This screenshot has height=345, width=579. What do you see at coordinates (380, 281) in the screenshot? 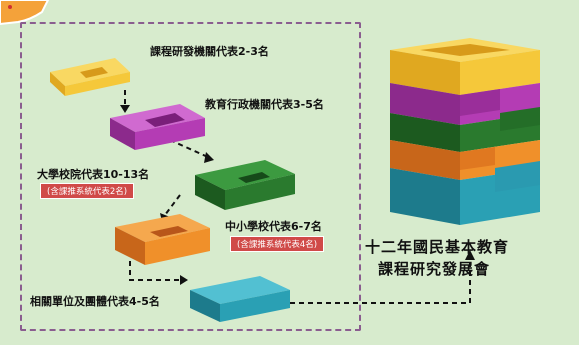
I see `arrow-to-committee` at bounding box center [380, 281].